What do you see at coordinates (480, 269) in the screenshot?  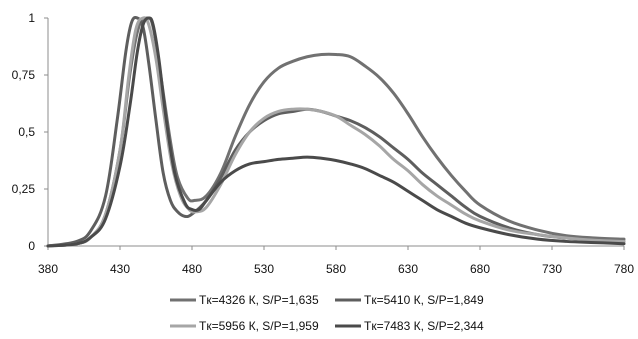 I see `x-tick-label: 680` at bounding box center [480, 269].